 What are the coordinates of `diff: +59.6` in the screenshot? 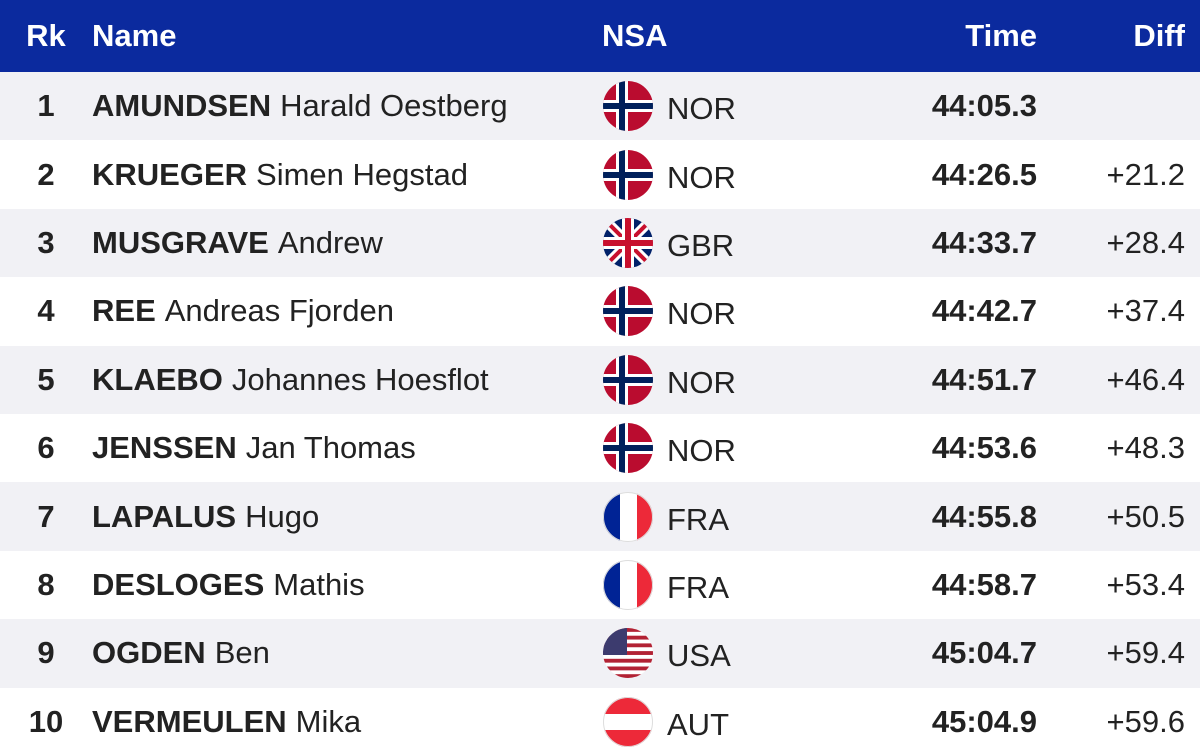 It's located at (1145, 721).